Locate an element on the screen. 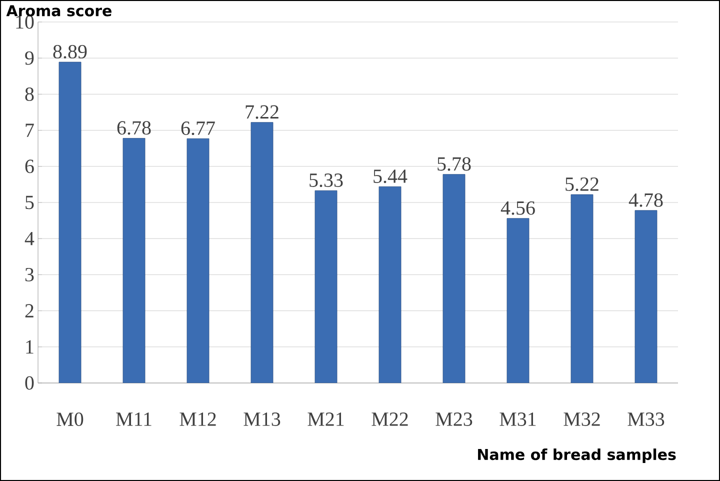 The height and width of the screenshot is (481, 720). y-tick-label: 0 is located at coordinates (29, 383).